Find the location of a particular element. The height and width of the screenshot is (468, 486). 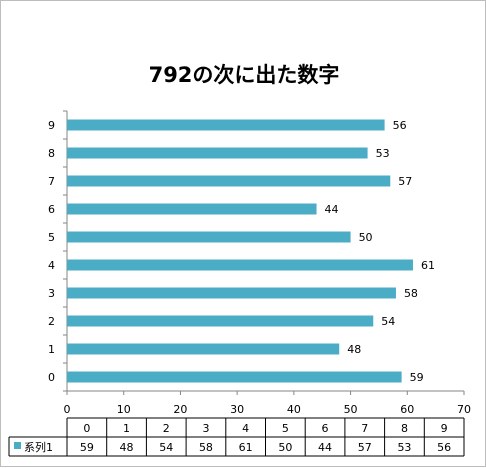

table-header-cell: 8 is located at coordinates (404, 428).